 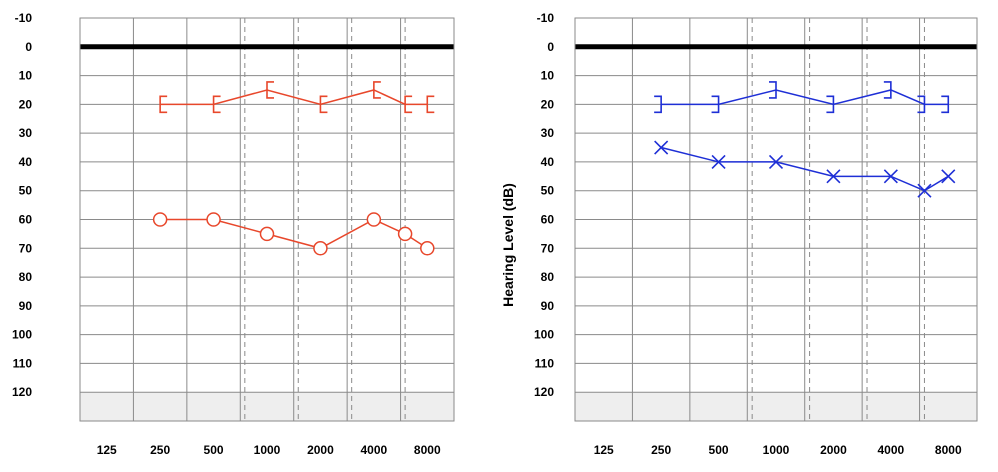 What do you see at coordinates (802, 97) in the screenshot?
I see `series-bracket-open-left` at bounding box center [802, 97].